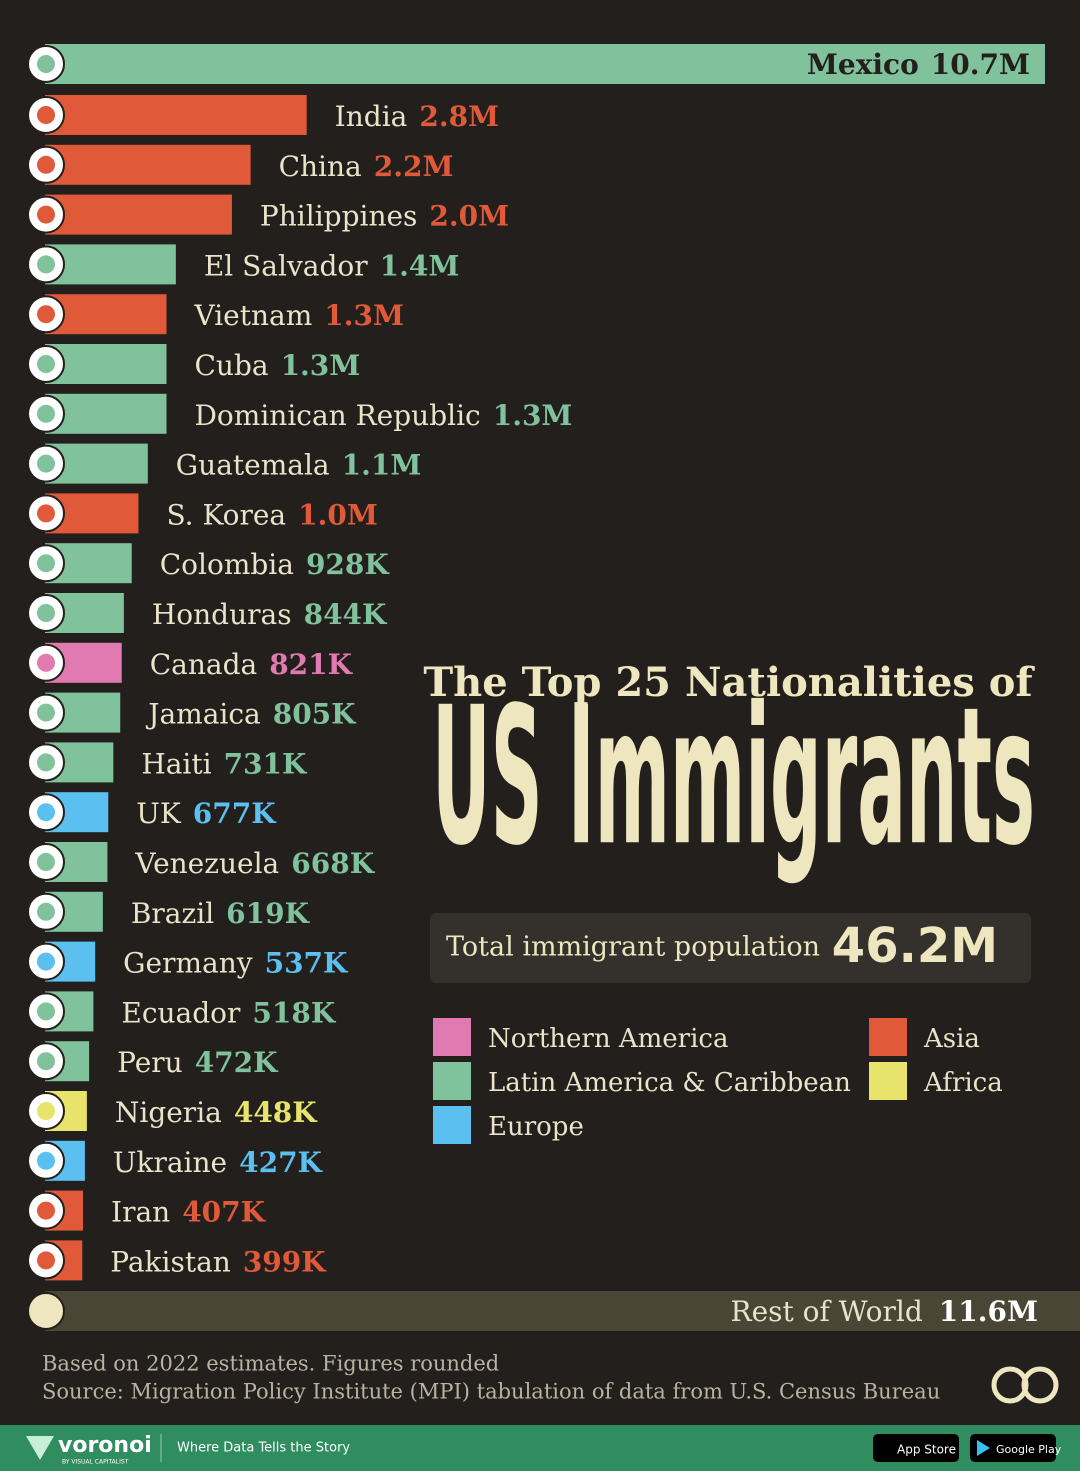  What do you see at coordinates (348, 564) in the screenshot?
I see `value-label: 928K` at bounding box center [348, 564].